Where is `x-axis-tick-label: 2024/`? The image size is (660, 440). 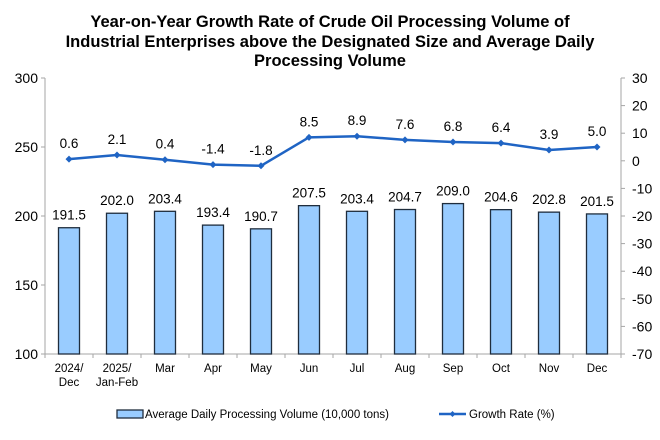 x-axis-tick-label: 2024/ is located at coordinates (70, 369).